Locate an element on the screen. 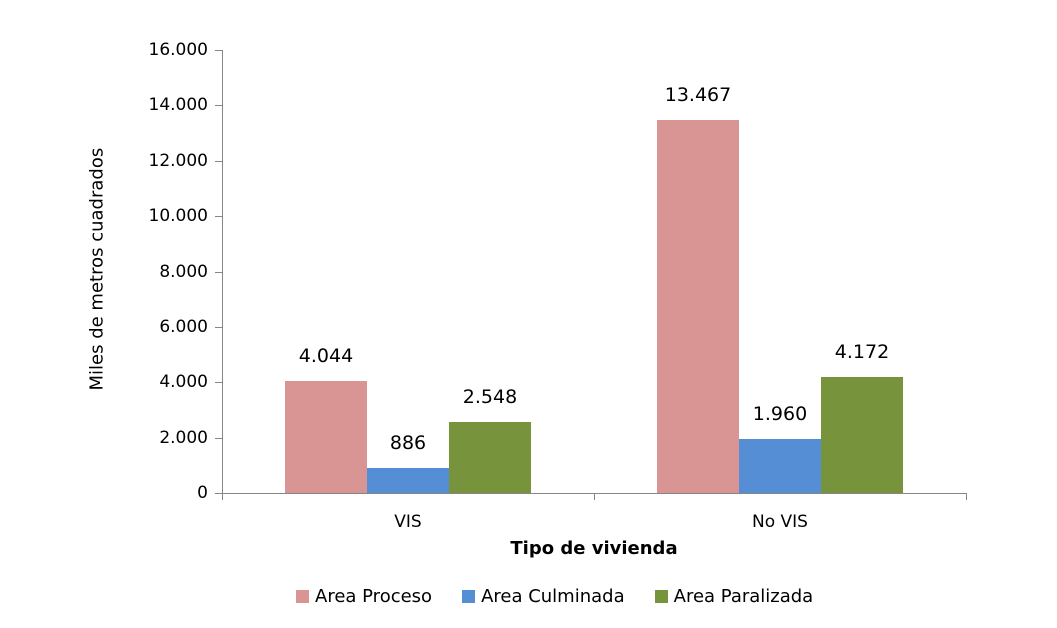 The height and width of the screenshot is (628, 1057). data-label: 2.548 is located at coordinates (490, 397).